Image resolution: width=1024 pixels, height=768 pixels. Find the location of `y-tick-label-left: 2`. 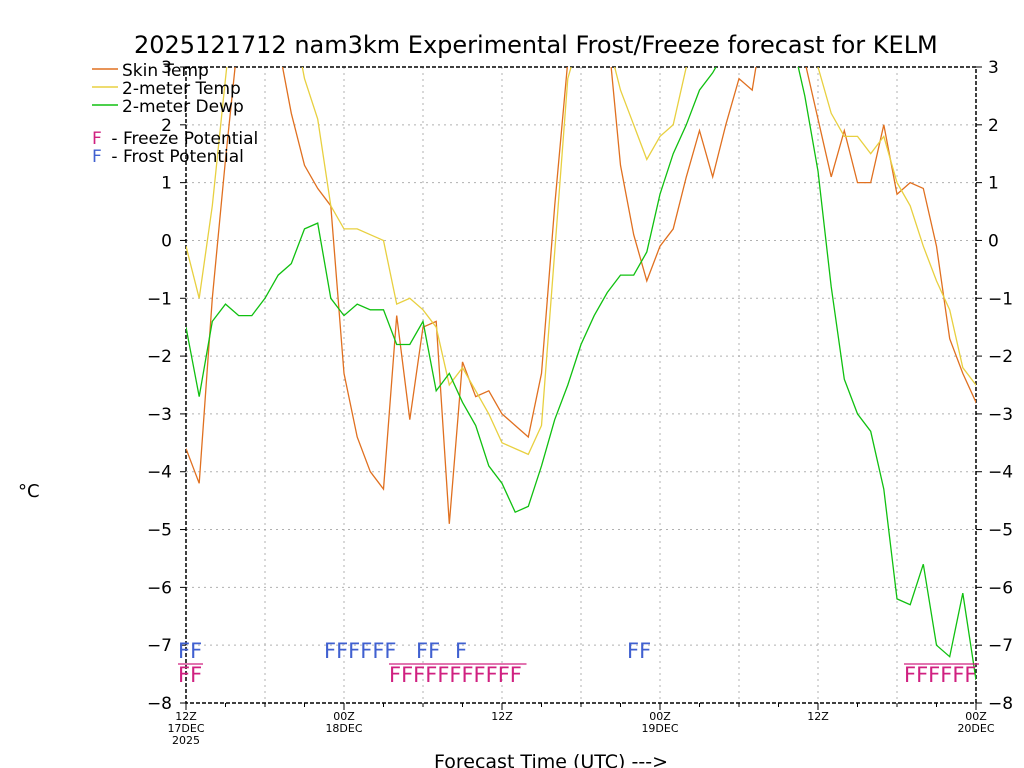

y-tick-label-left: 2 is located at coordinates (166, 126).